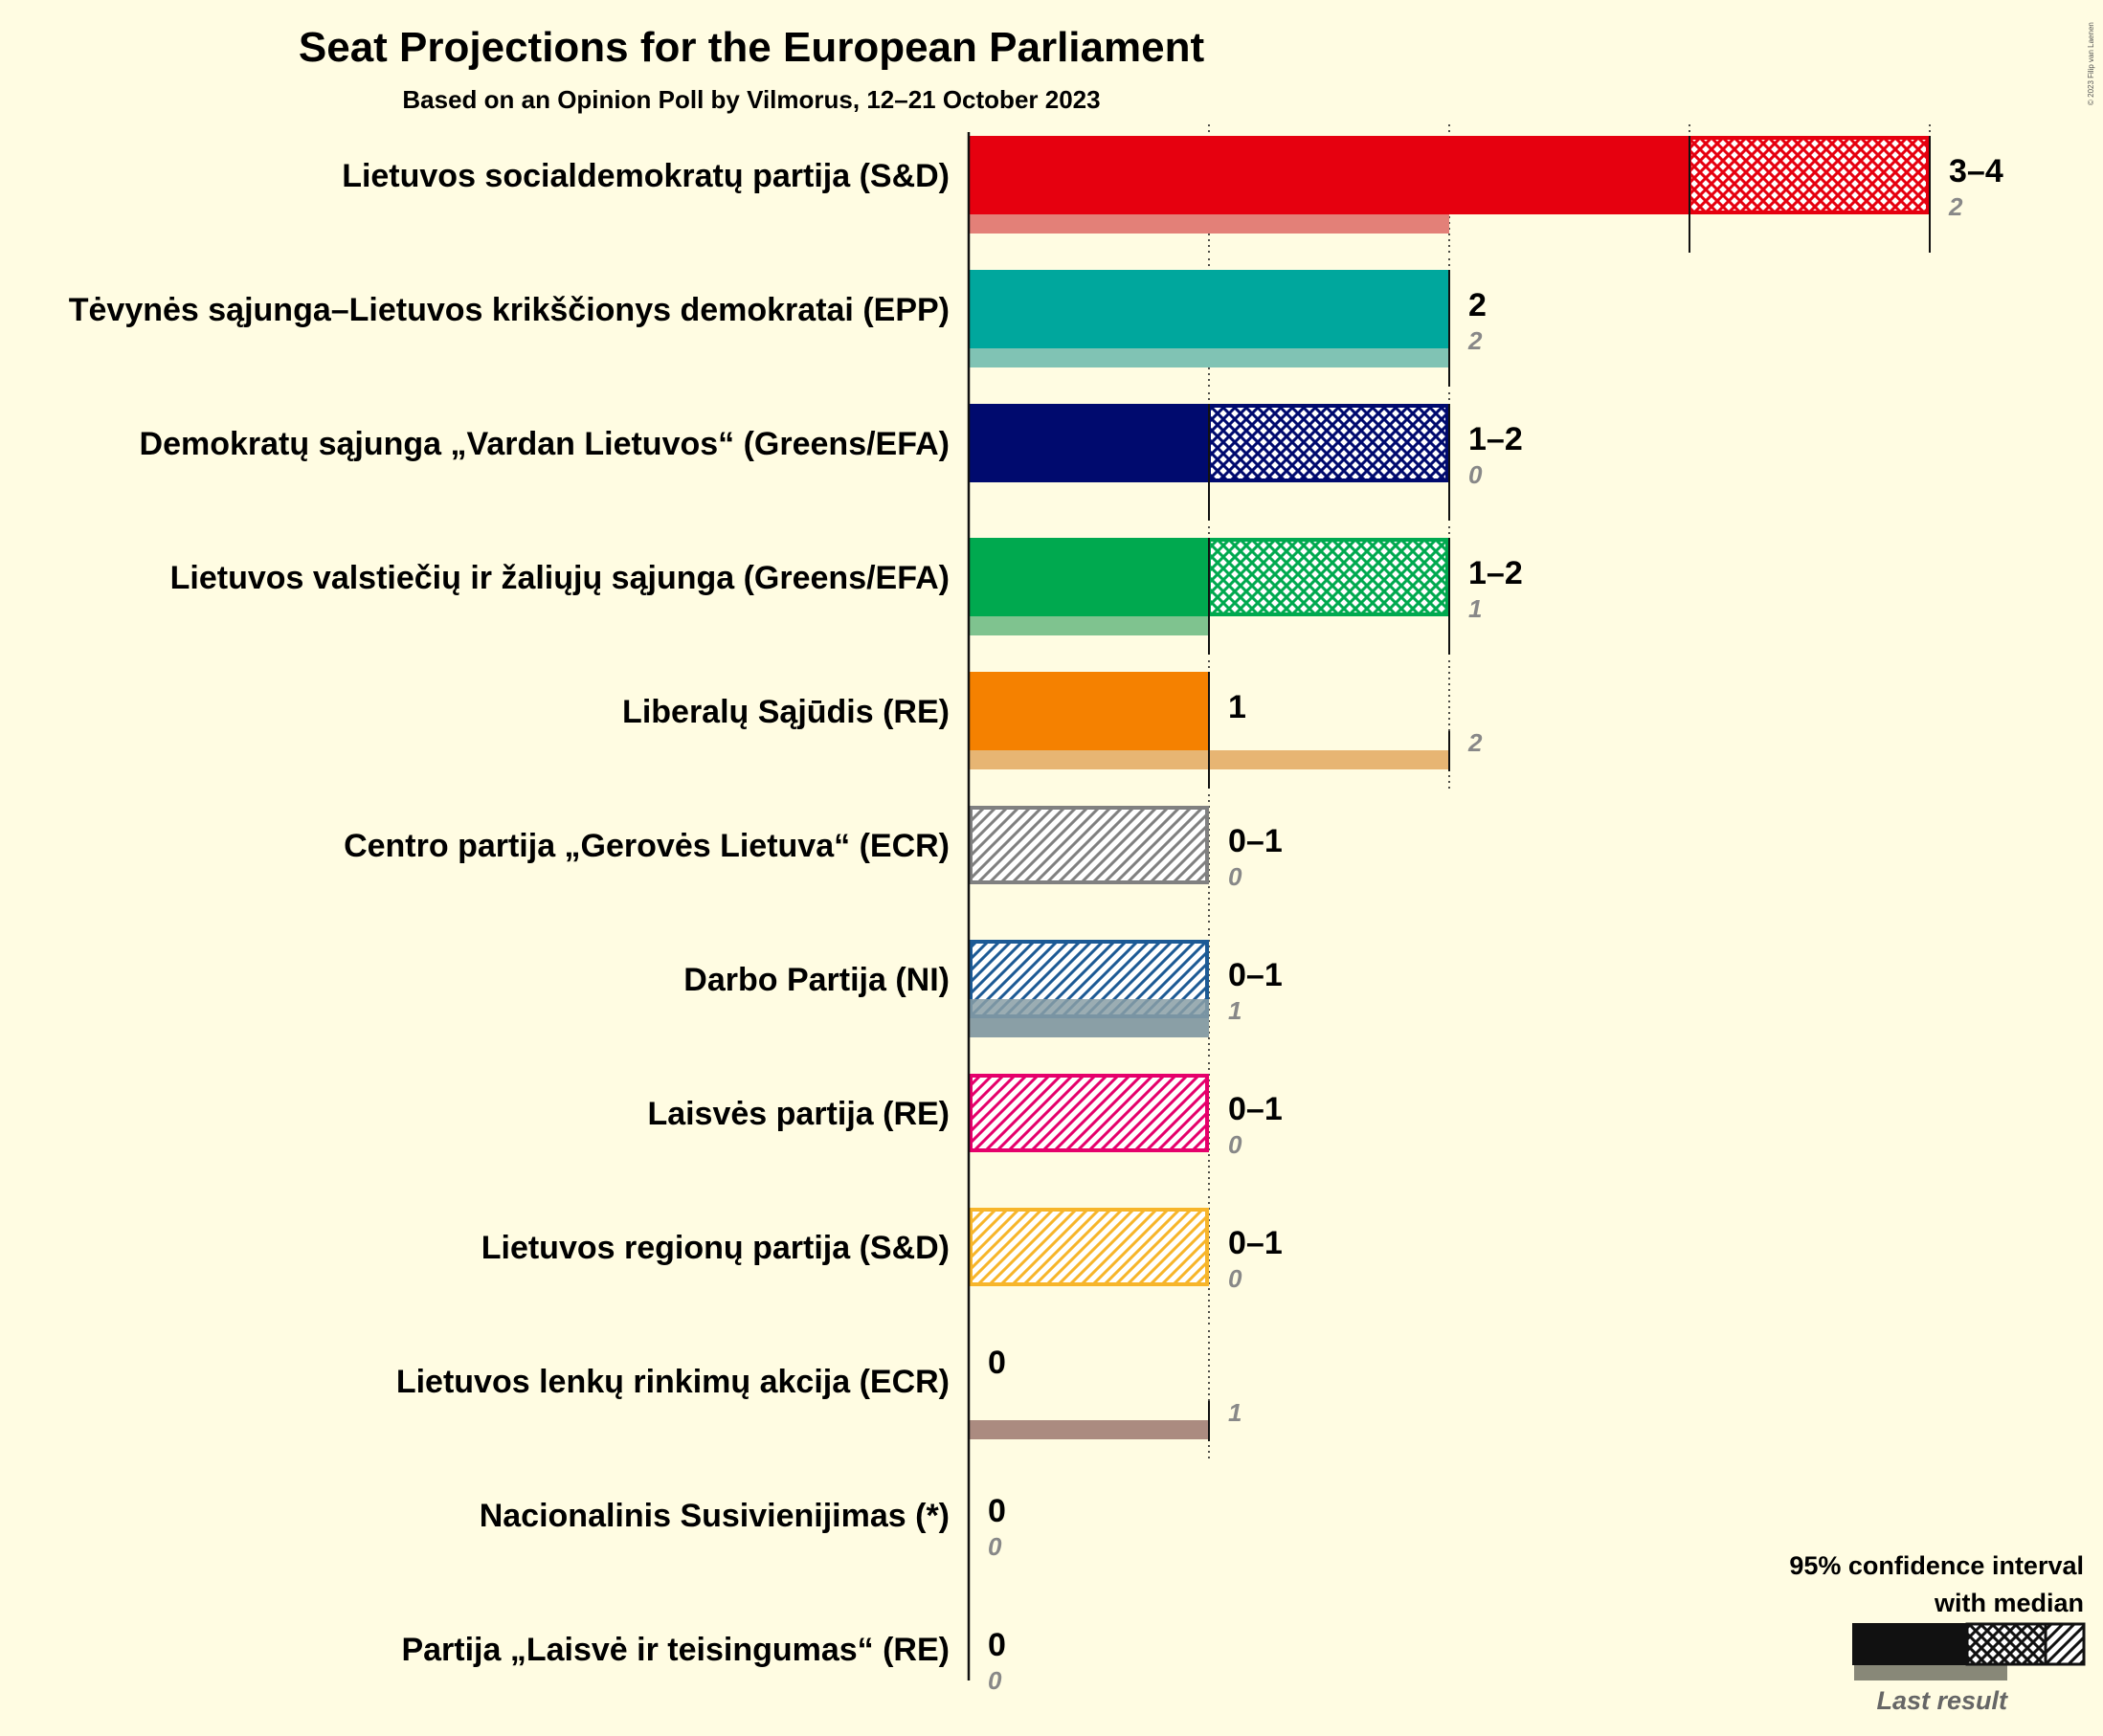  What do you see at coordinates (1942, 1700) in the screenshot?
I see `legend-last-label: Last result` at bounding box center [1942, 1700].